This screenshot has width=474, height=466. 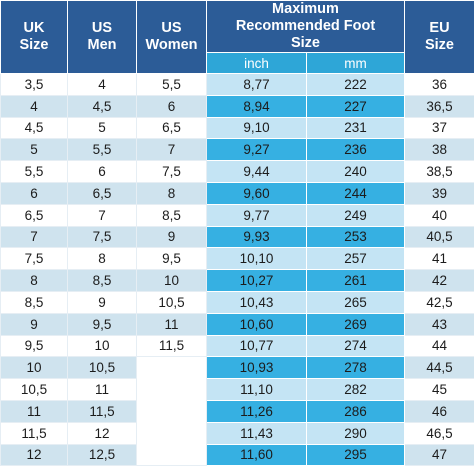 What do you see at coordinates (34, 368) in the screenshot?
I see `cell-uk-size: 10` at bounding box center [34, 368].